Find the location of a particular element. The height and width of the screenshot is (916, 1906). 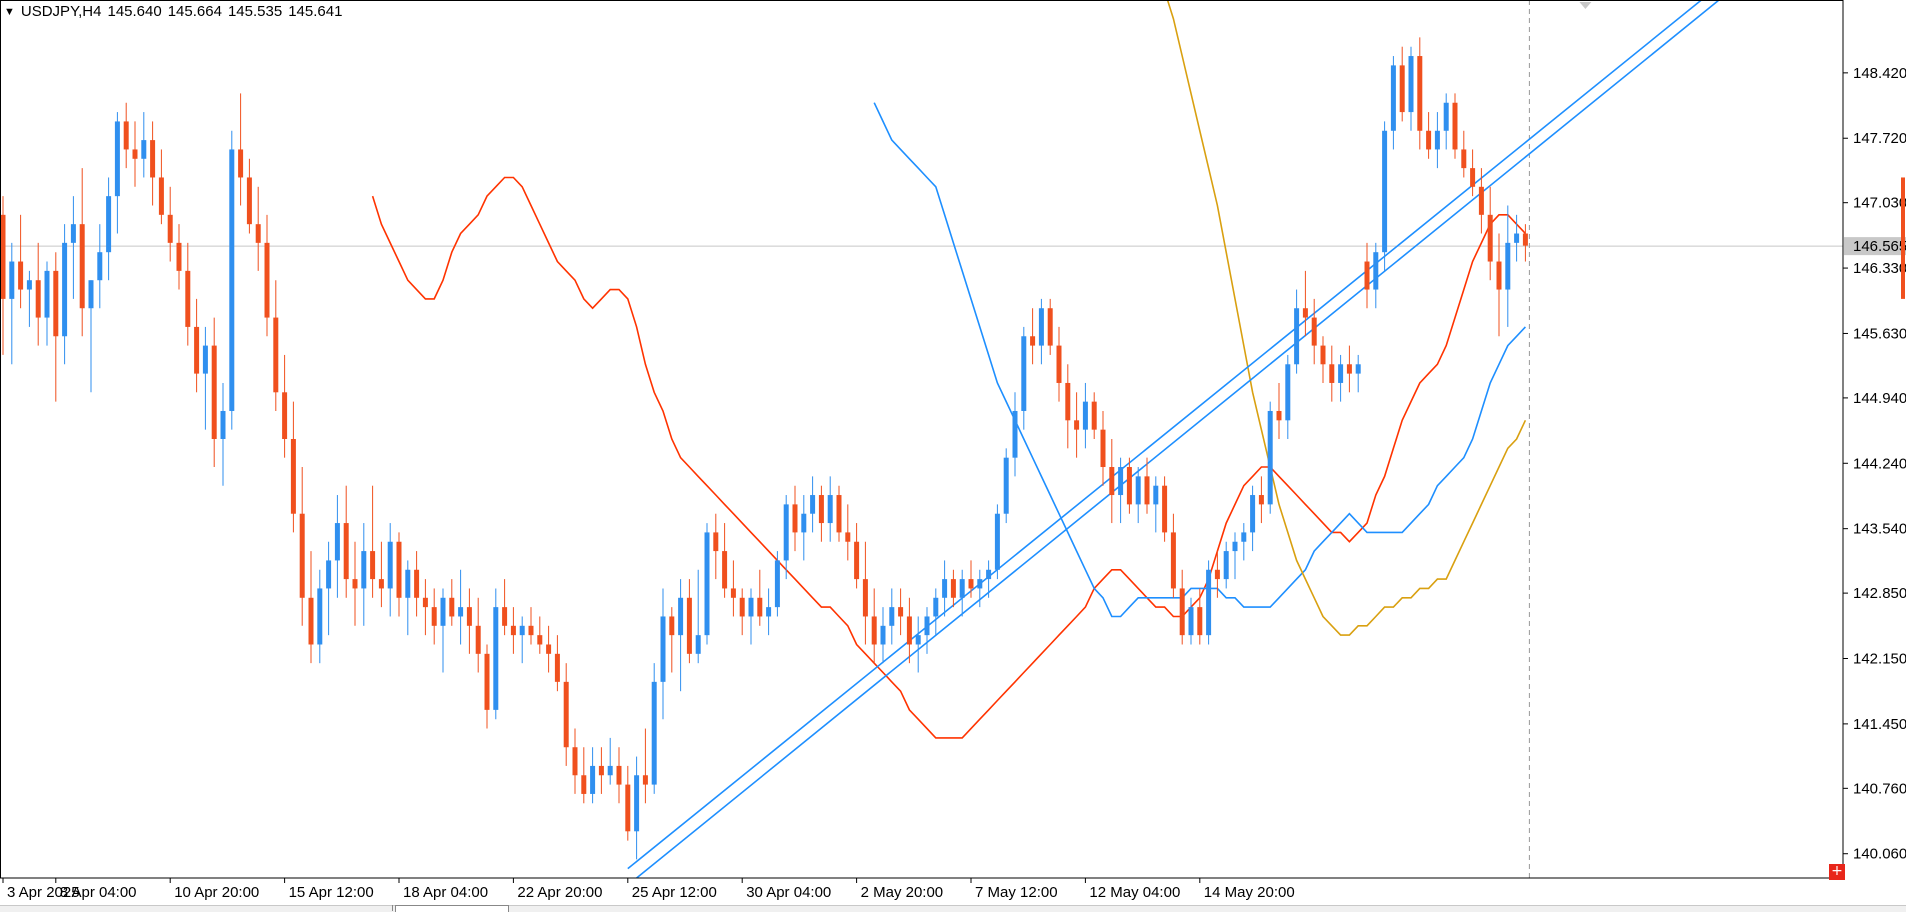

triangle-down-icon: ▼ is located at coordinates (9, 11).